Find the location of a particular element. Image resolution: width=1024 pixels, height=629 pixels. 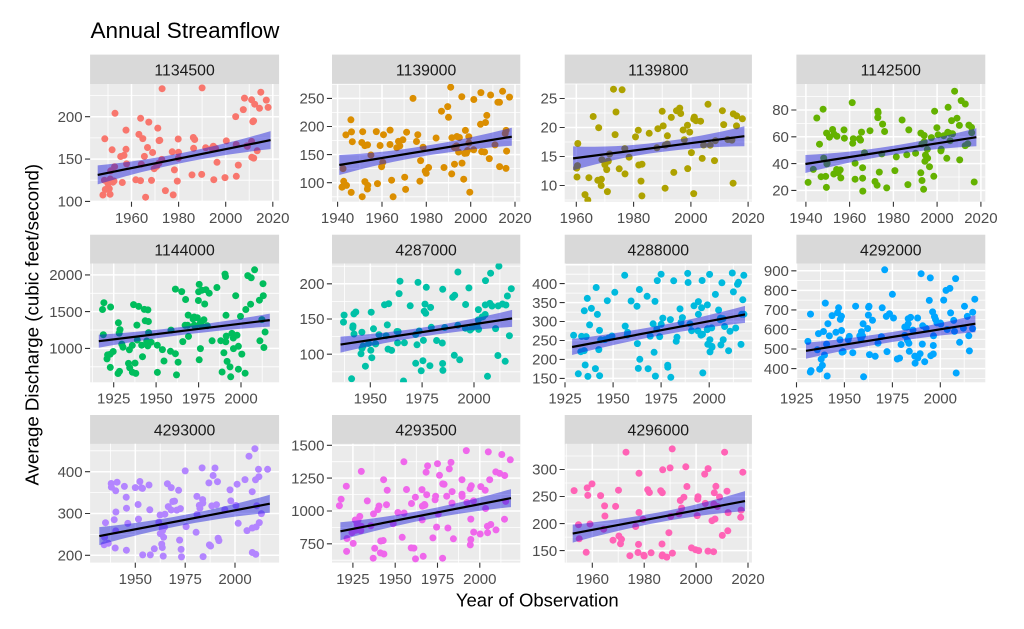

svg-text: 800 is located at coordinates (776, 291).